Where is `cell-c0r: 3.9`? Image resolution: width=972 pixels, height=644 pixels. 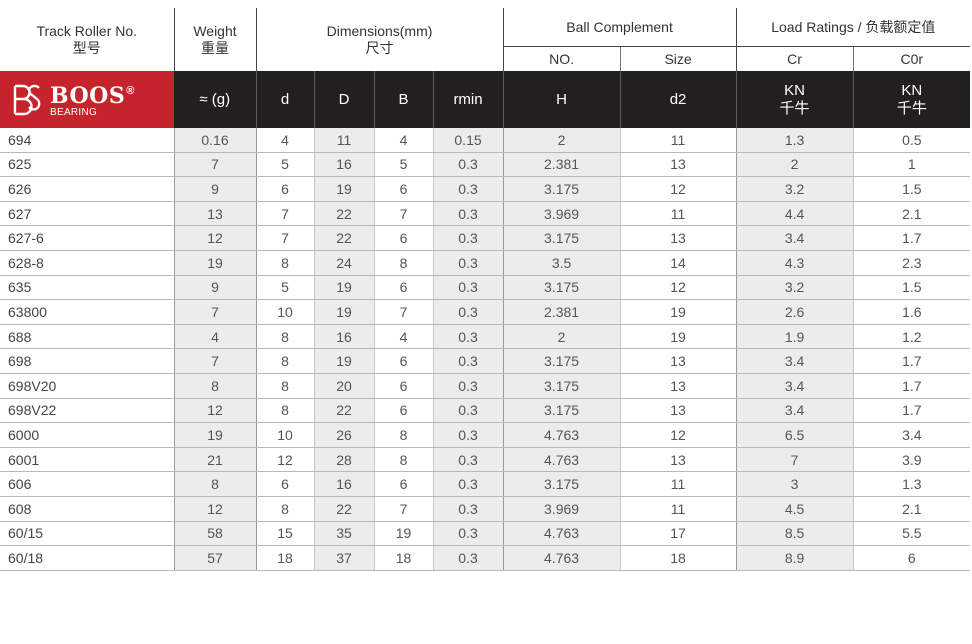
cell-c0r: 3.9 is located at coordinates (911, 460).